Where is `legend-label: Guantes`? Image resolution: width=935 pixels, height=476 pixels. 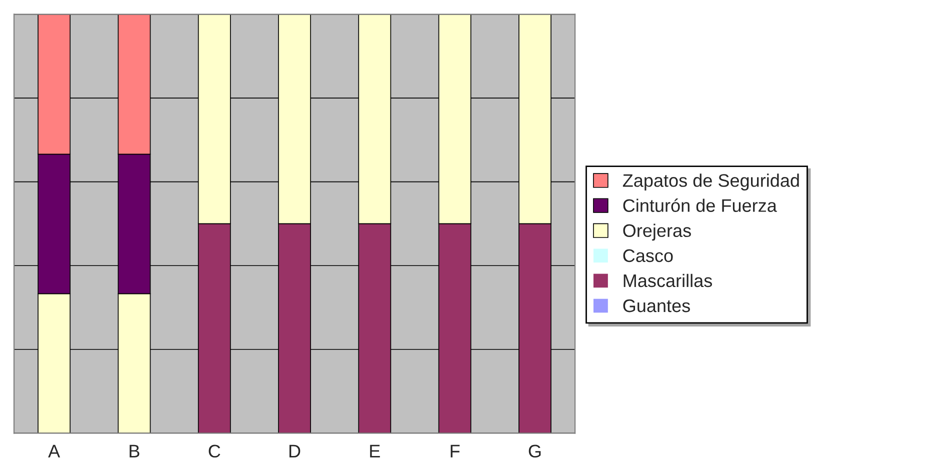 legend-label: Guantes is located at coordinates (656, 305).